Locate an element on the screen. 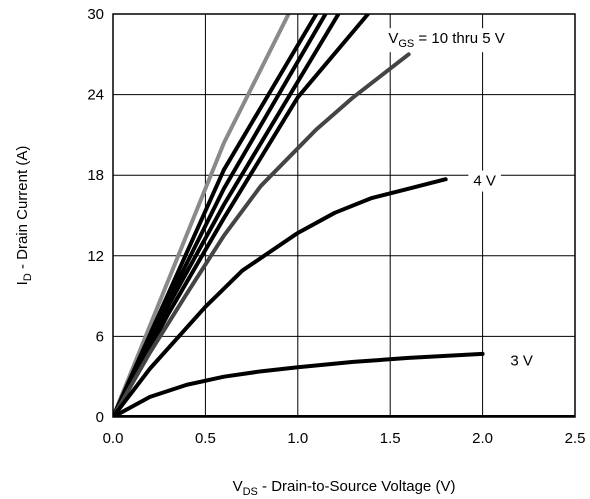 This screenshot has width=590, height=499. annotation-vgs: VGS = 10 thru 5 V is located at coordinates (446, 40).